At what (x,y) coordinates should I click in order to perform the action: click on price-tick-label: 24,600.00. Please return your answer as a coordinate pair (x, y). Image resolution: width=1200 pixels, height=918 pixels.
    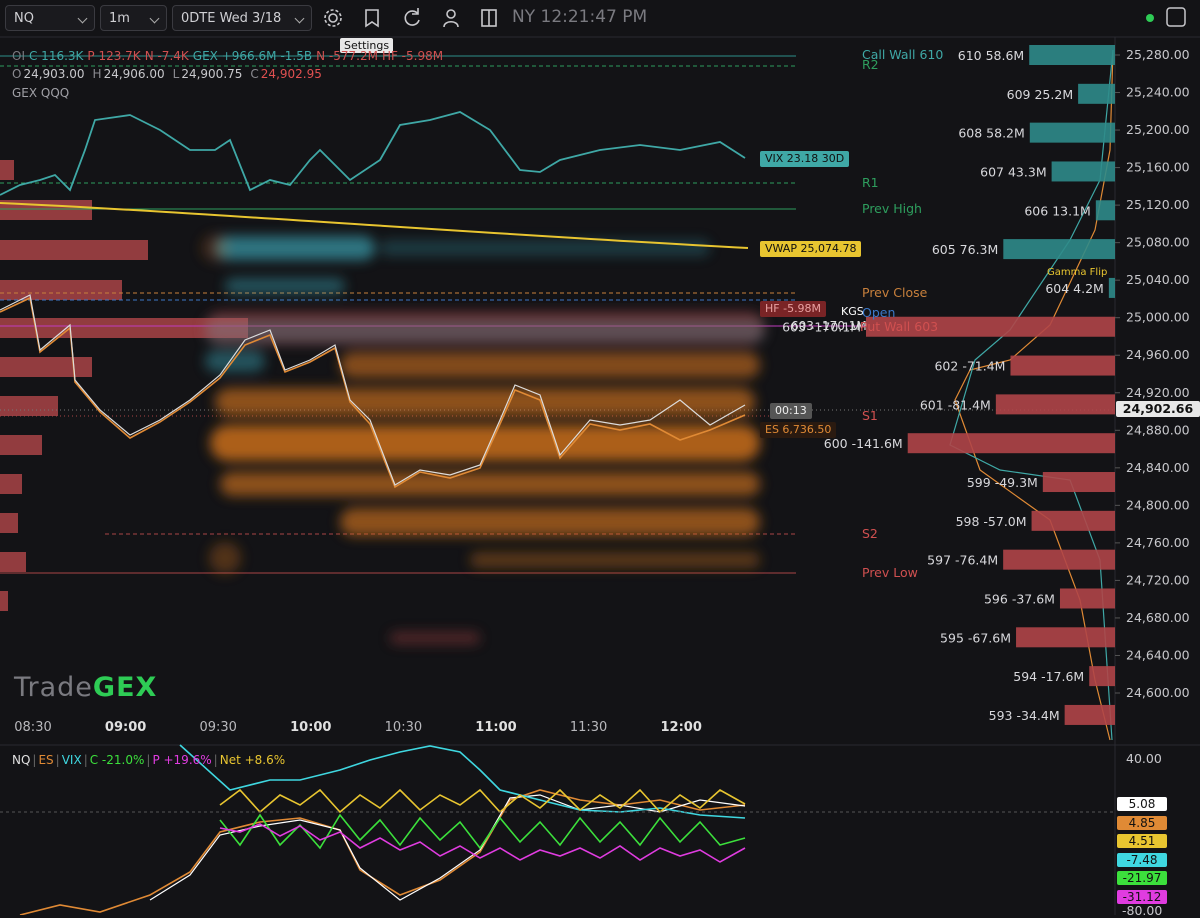
    Looking at the image, I should click on (1158, 692).